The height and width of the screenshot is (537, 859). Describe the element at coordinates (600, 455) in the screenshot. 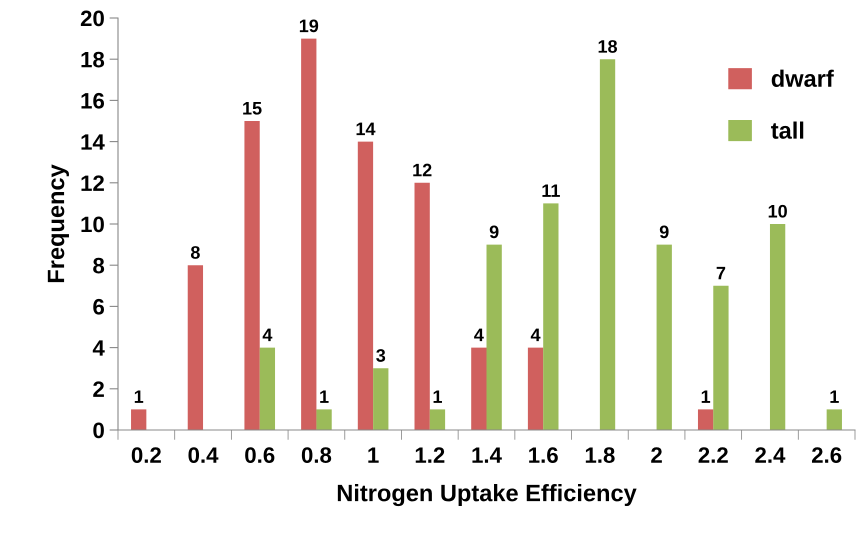

I see `x-tick-label: 1.8` at that location.